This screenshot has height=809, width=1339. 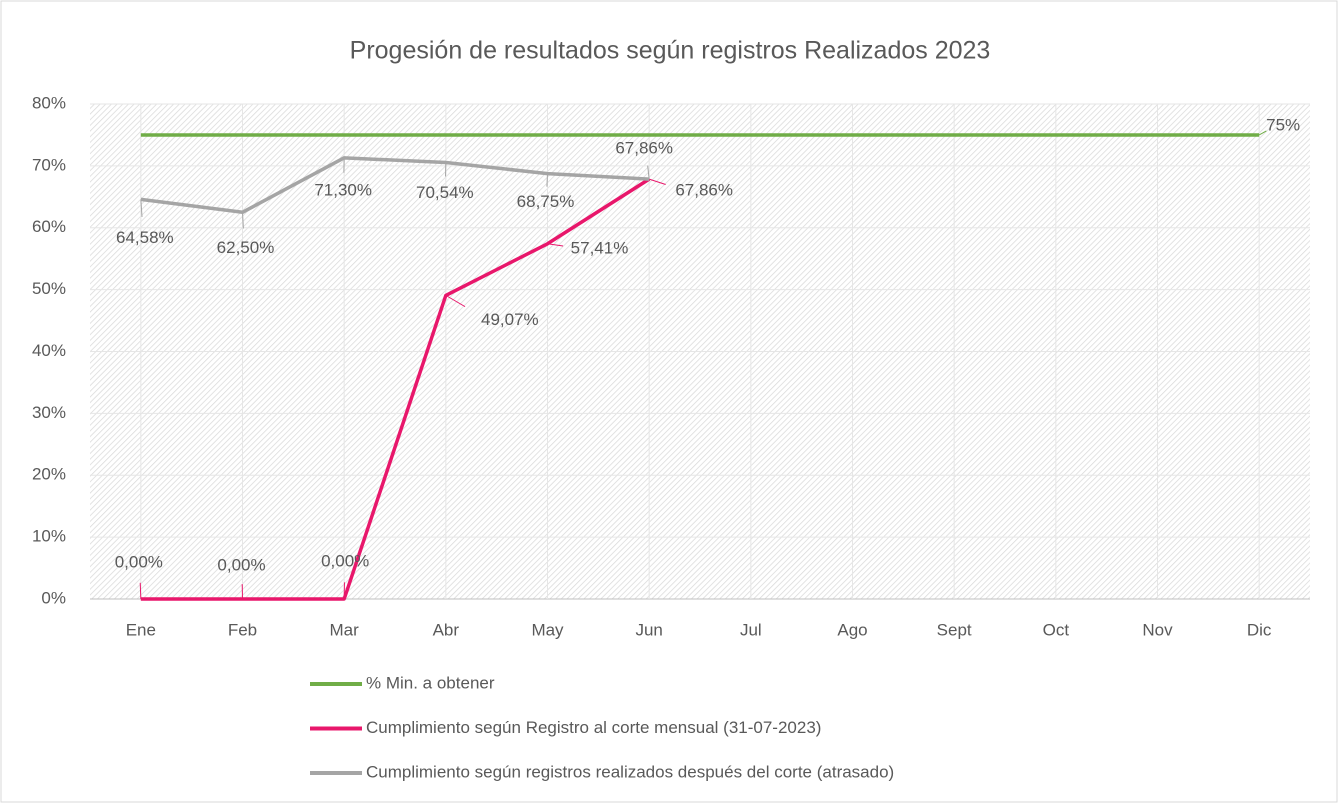 What do you see at coordinates (246, 247) in the screenshot?
I see `data-label: 62,50%` at bounding box center [246, 247].